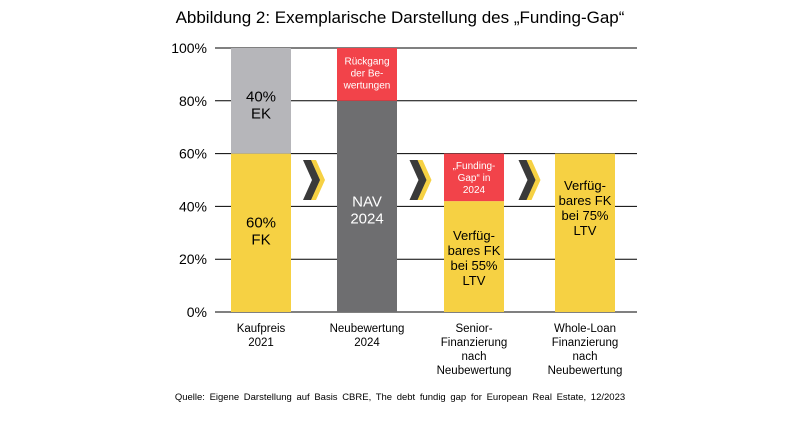 This screenshot has width=800, height=422. I want to click on label-line: 60%, so click(261, 223).